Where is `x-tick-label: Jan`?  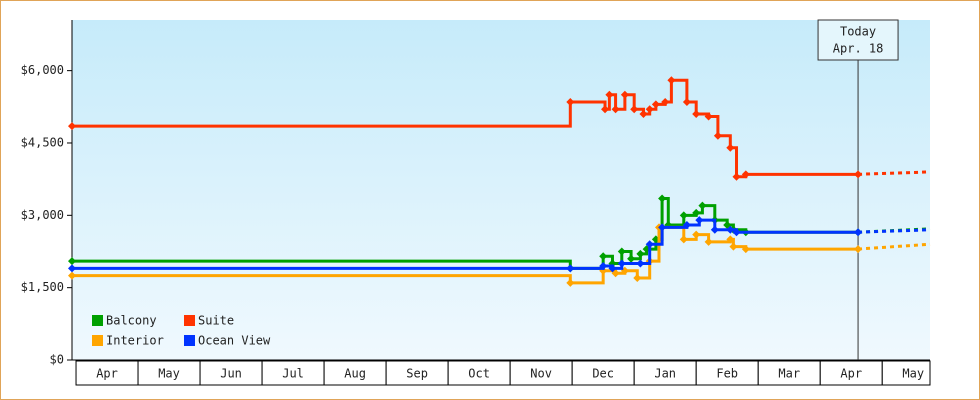 x-tick-label: Jan is located at coordinates (665, 374).